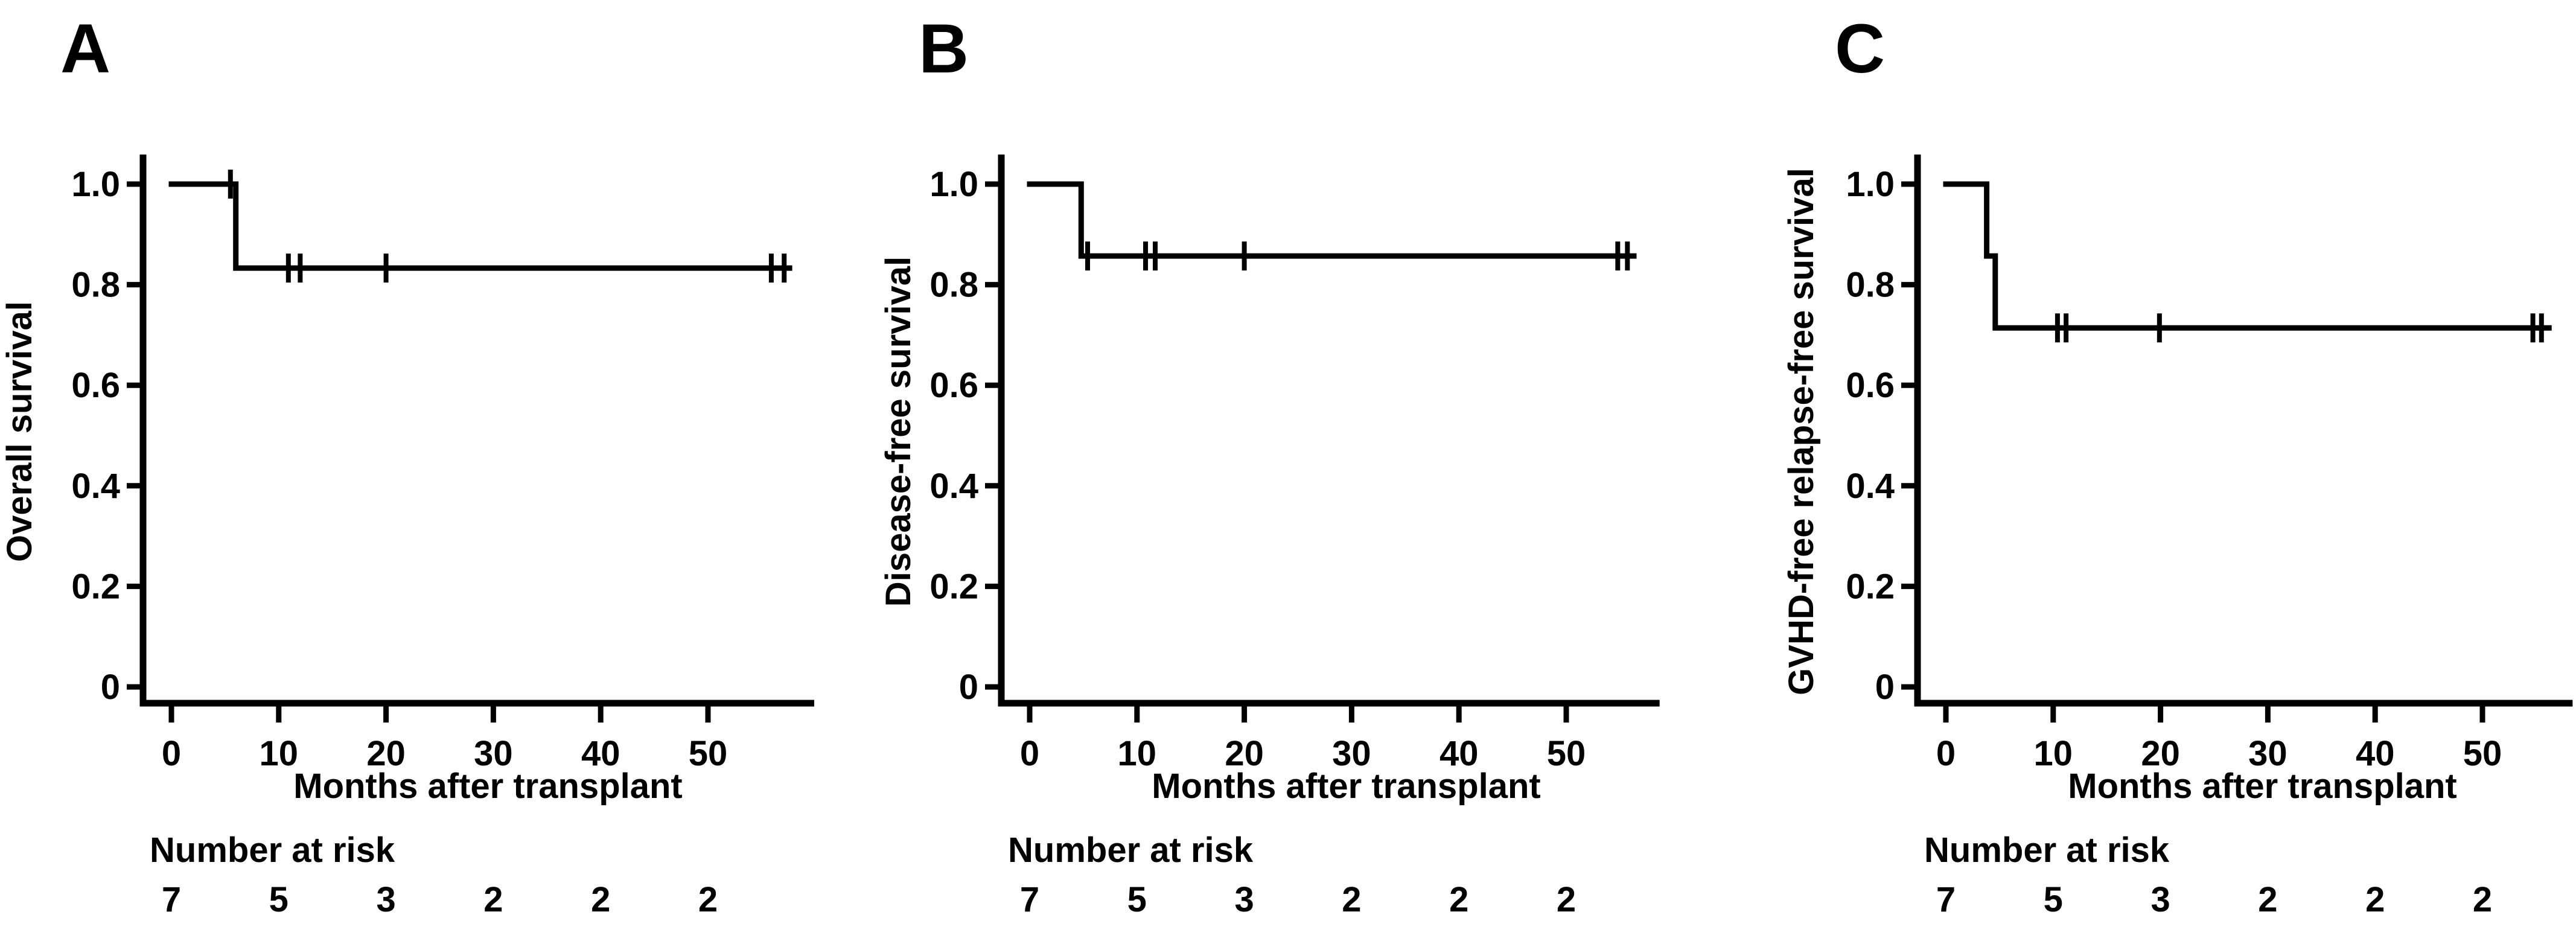  What do you see at coordinates (944, 49) in the screenshot?
I see `panel-letter: B` at bounding box center [944, 49].